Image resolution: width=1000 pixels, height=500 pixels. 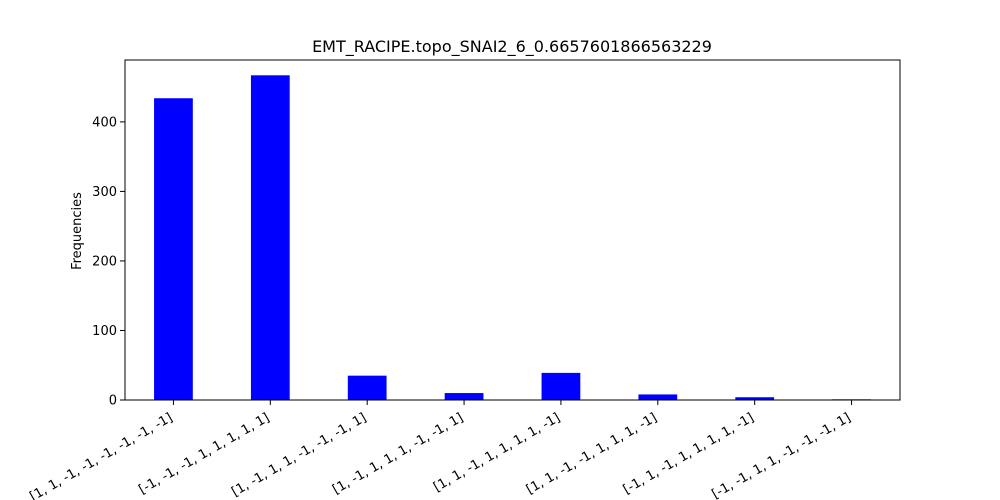 I want to click on y-tick-label-0: 0, so click(x=113, y=401).